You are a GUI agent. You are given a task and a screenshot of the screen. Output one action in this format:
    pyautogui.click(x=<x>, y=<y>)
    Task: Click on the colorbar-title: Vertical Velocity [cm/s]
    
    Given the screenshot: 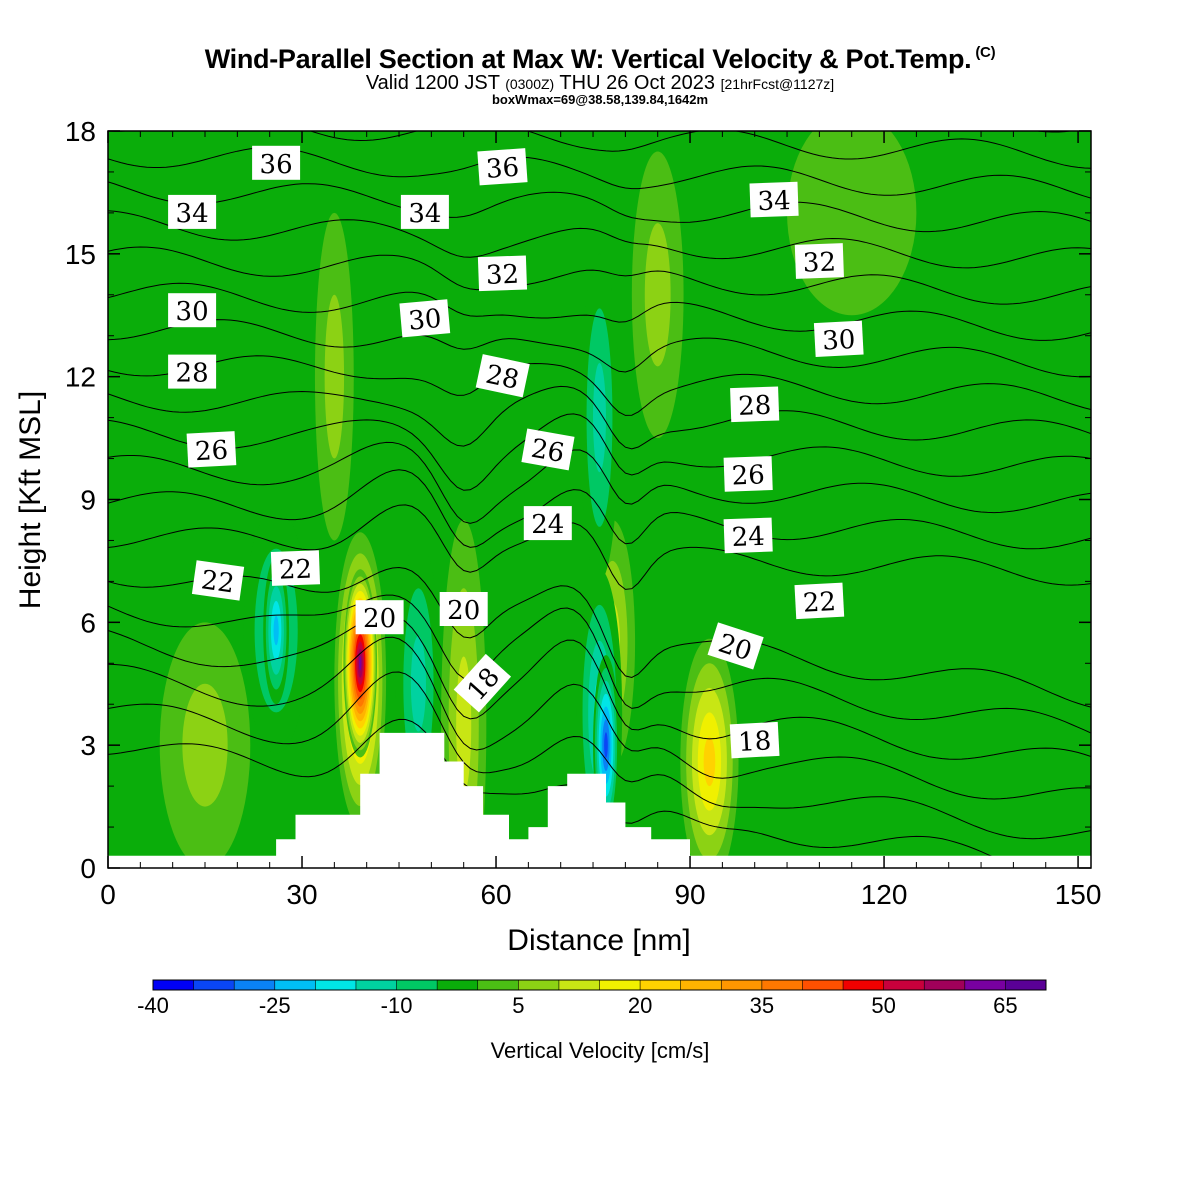 What is the action you would take?
    pyautogui.click(x=600, y=1050)
    